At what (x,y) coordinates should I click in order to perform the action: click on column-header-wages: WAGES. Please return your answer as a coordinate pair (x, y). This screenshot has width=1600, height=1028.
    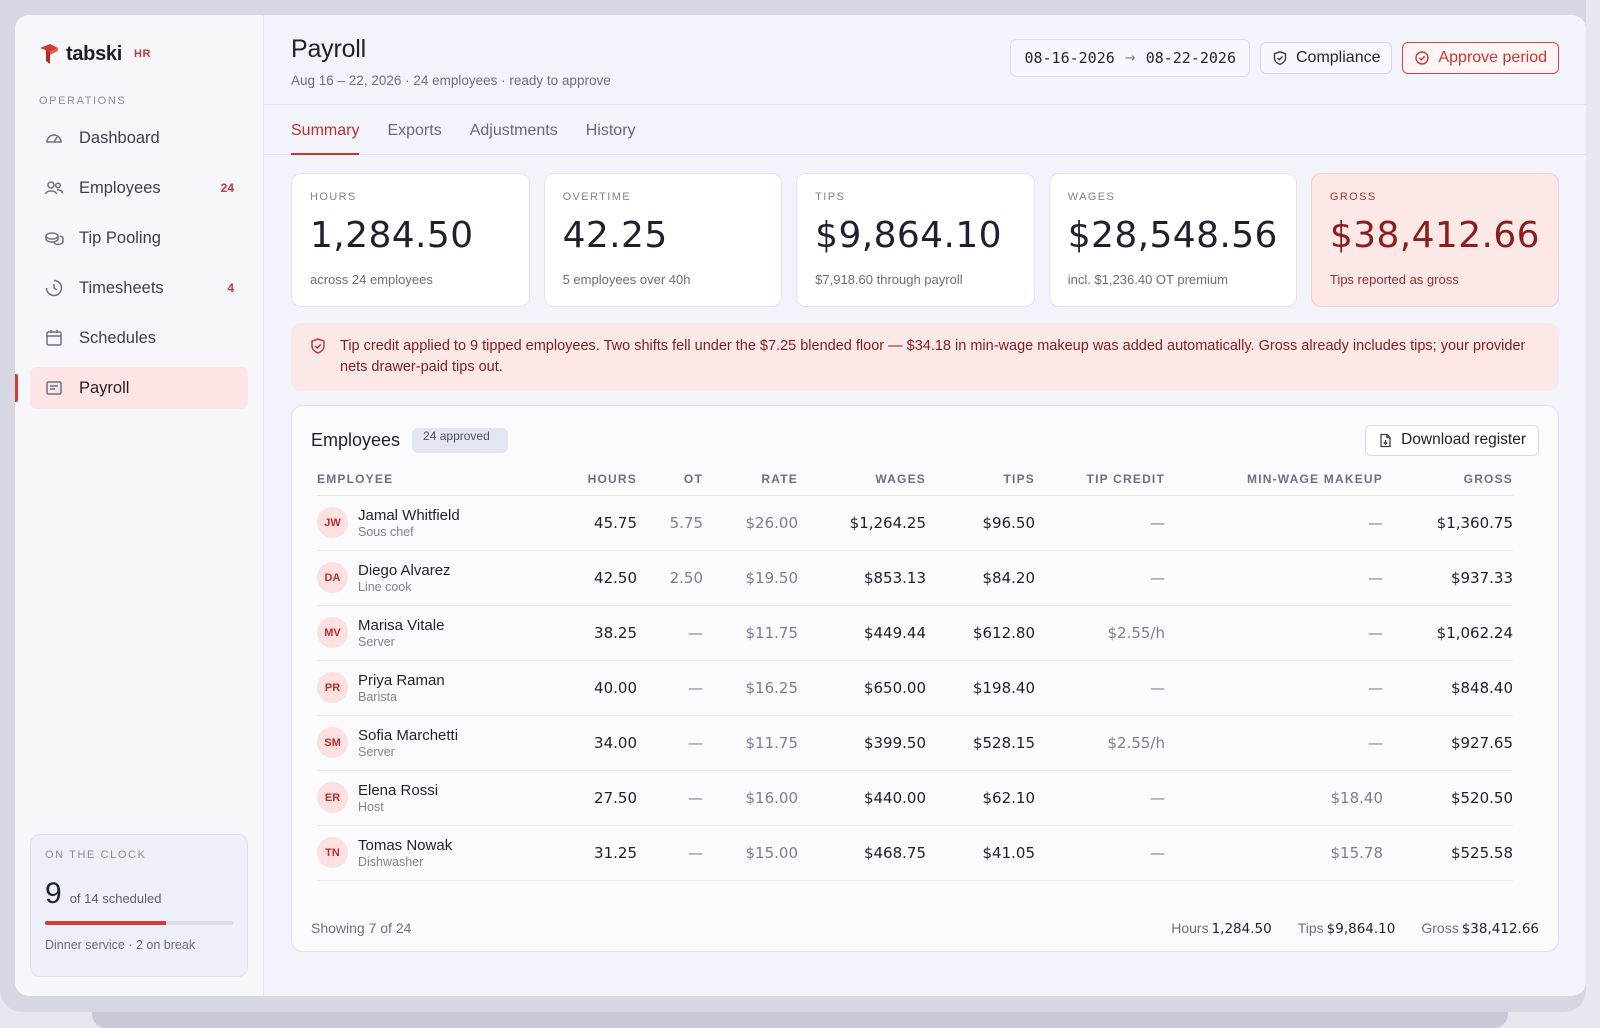
    Looking at the image, I should click on (862, 483).